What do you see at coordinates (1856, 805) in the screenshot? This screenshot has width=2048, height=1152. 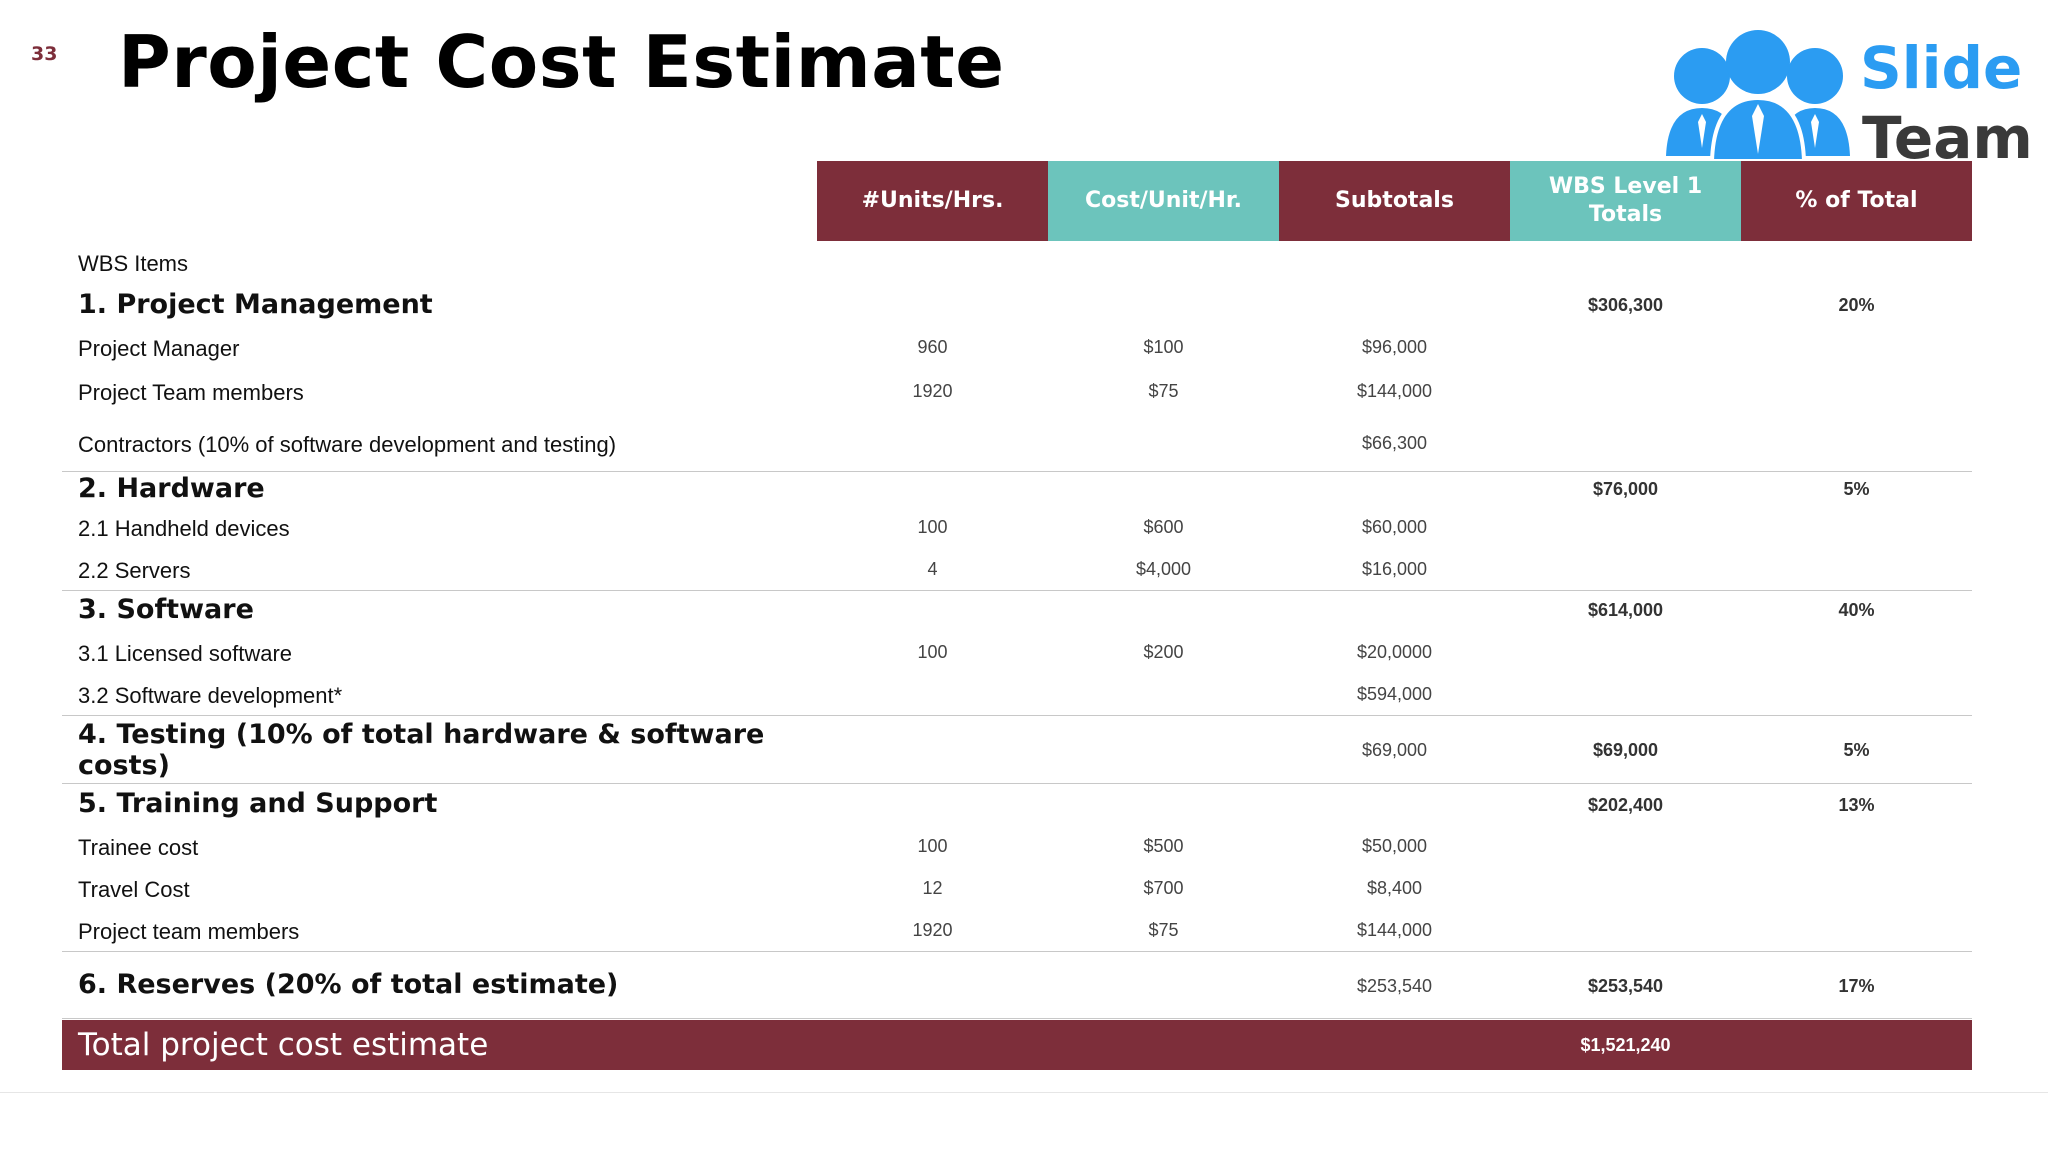 I see `section-percent: 13%` at bounding box center [1856, 805].